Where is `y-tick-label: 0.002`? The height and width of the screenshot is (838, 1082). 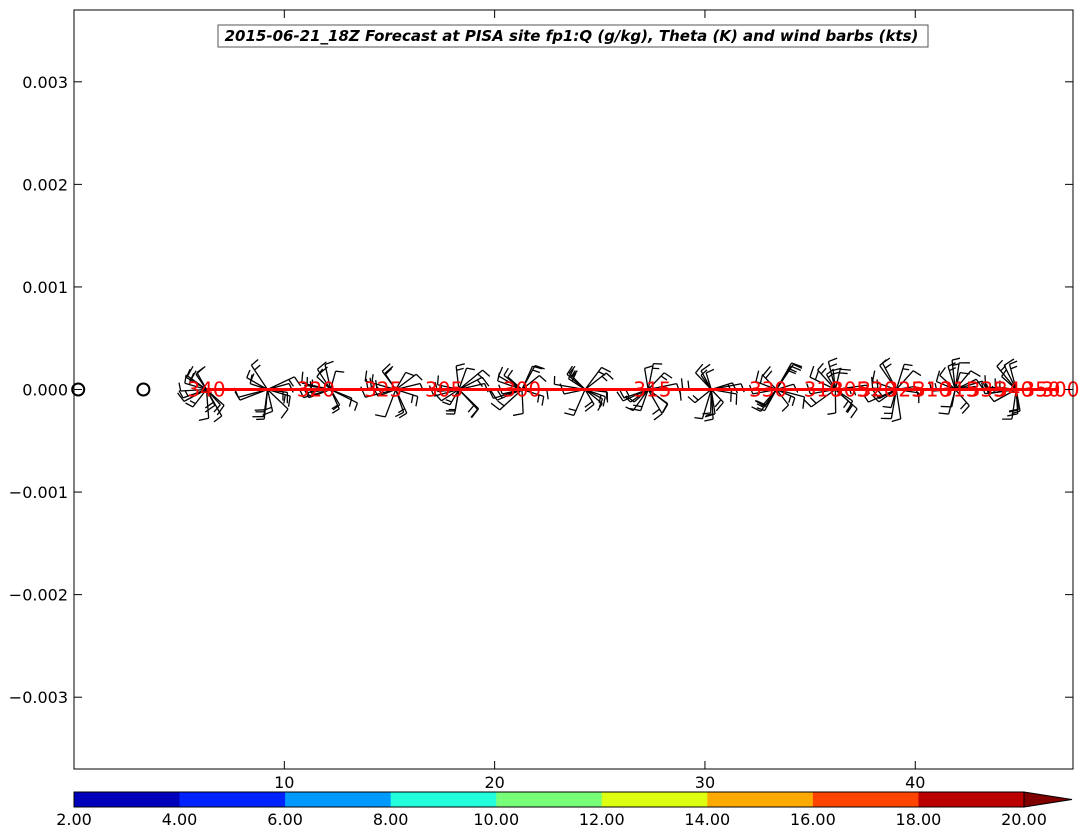 y-tick-label: 0.002 is located at coordinates (45, 184).